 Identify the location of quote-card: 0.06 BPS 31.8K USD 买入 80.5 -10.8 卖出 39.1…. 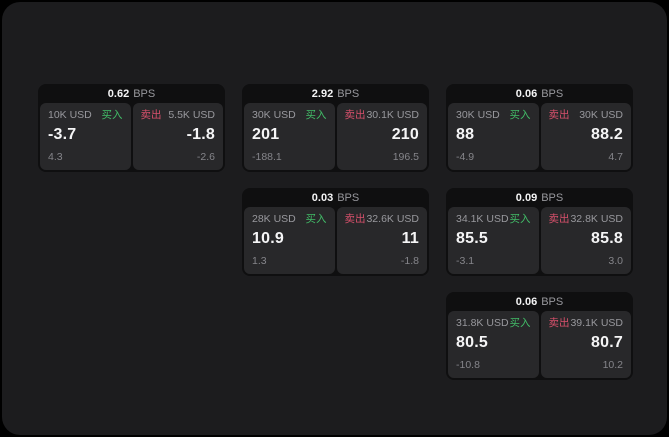
(539, 336).